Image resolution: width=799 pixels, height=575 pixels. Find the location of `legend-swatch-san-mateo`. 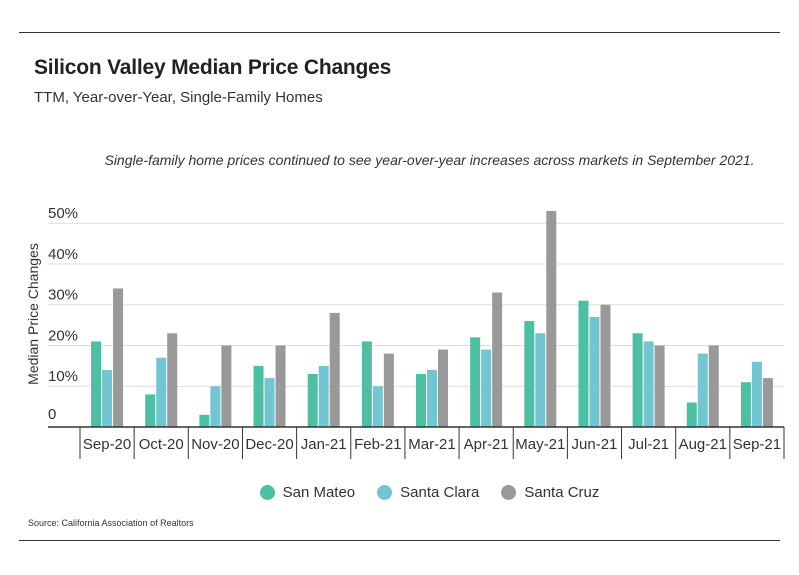

legend-swatch-san-mateo is located at coordinates (267, 492).